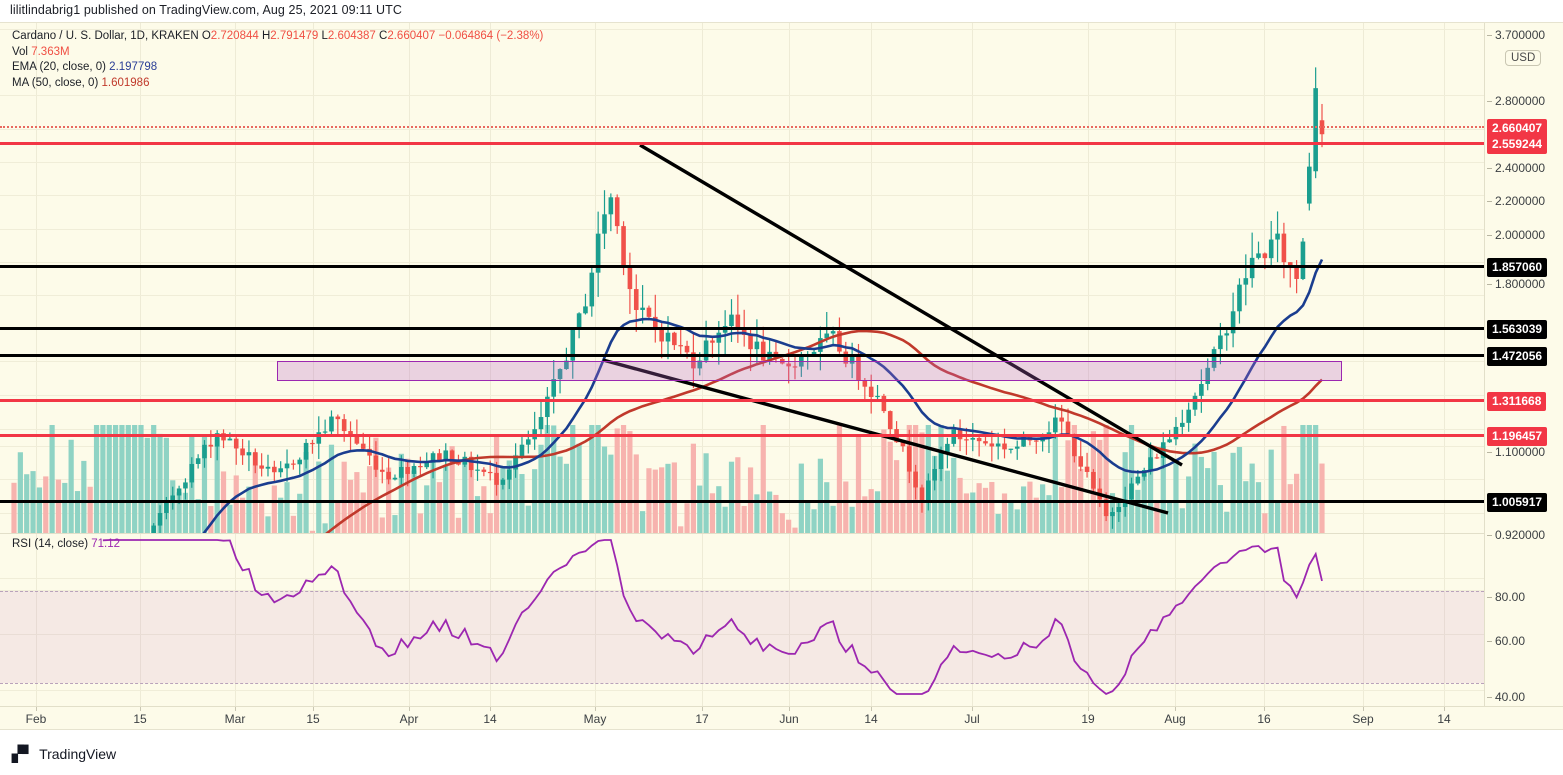 Image resolution: width=1563 pixels, height=775 pixels. Describe the element at coordinates (742, 533) in the screenshot. I see `pane-divider` at that location.